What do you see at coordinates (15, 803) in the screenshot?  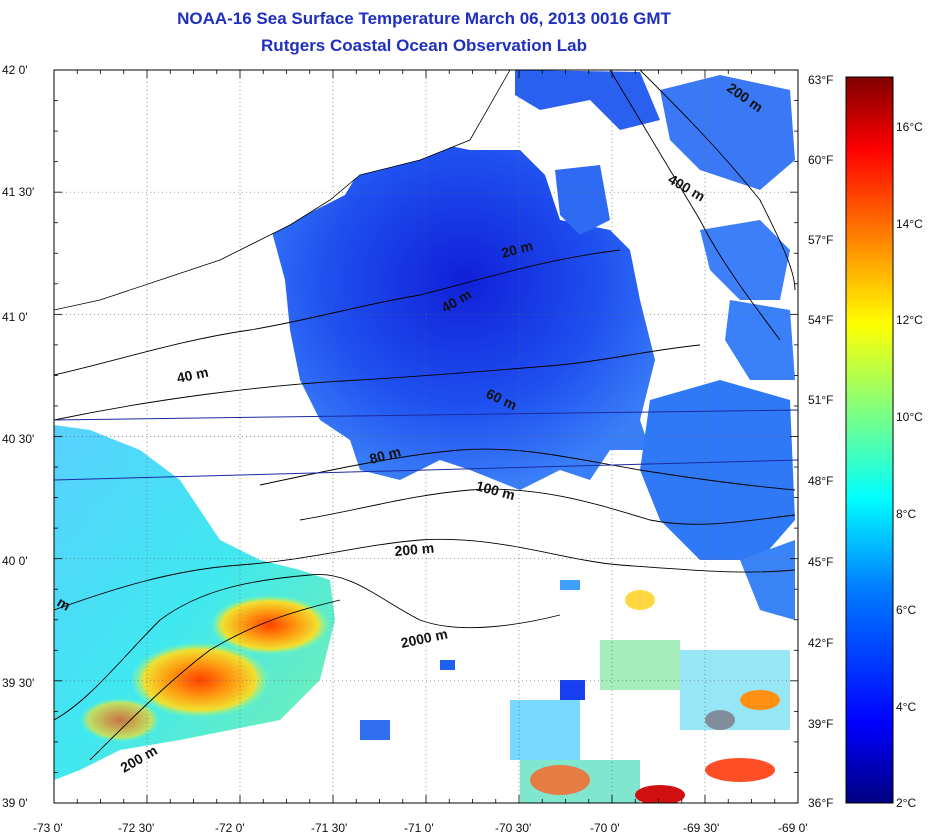 I see `lat-label: 39 0'` at bounding box center [15, 803].